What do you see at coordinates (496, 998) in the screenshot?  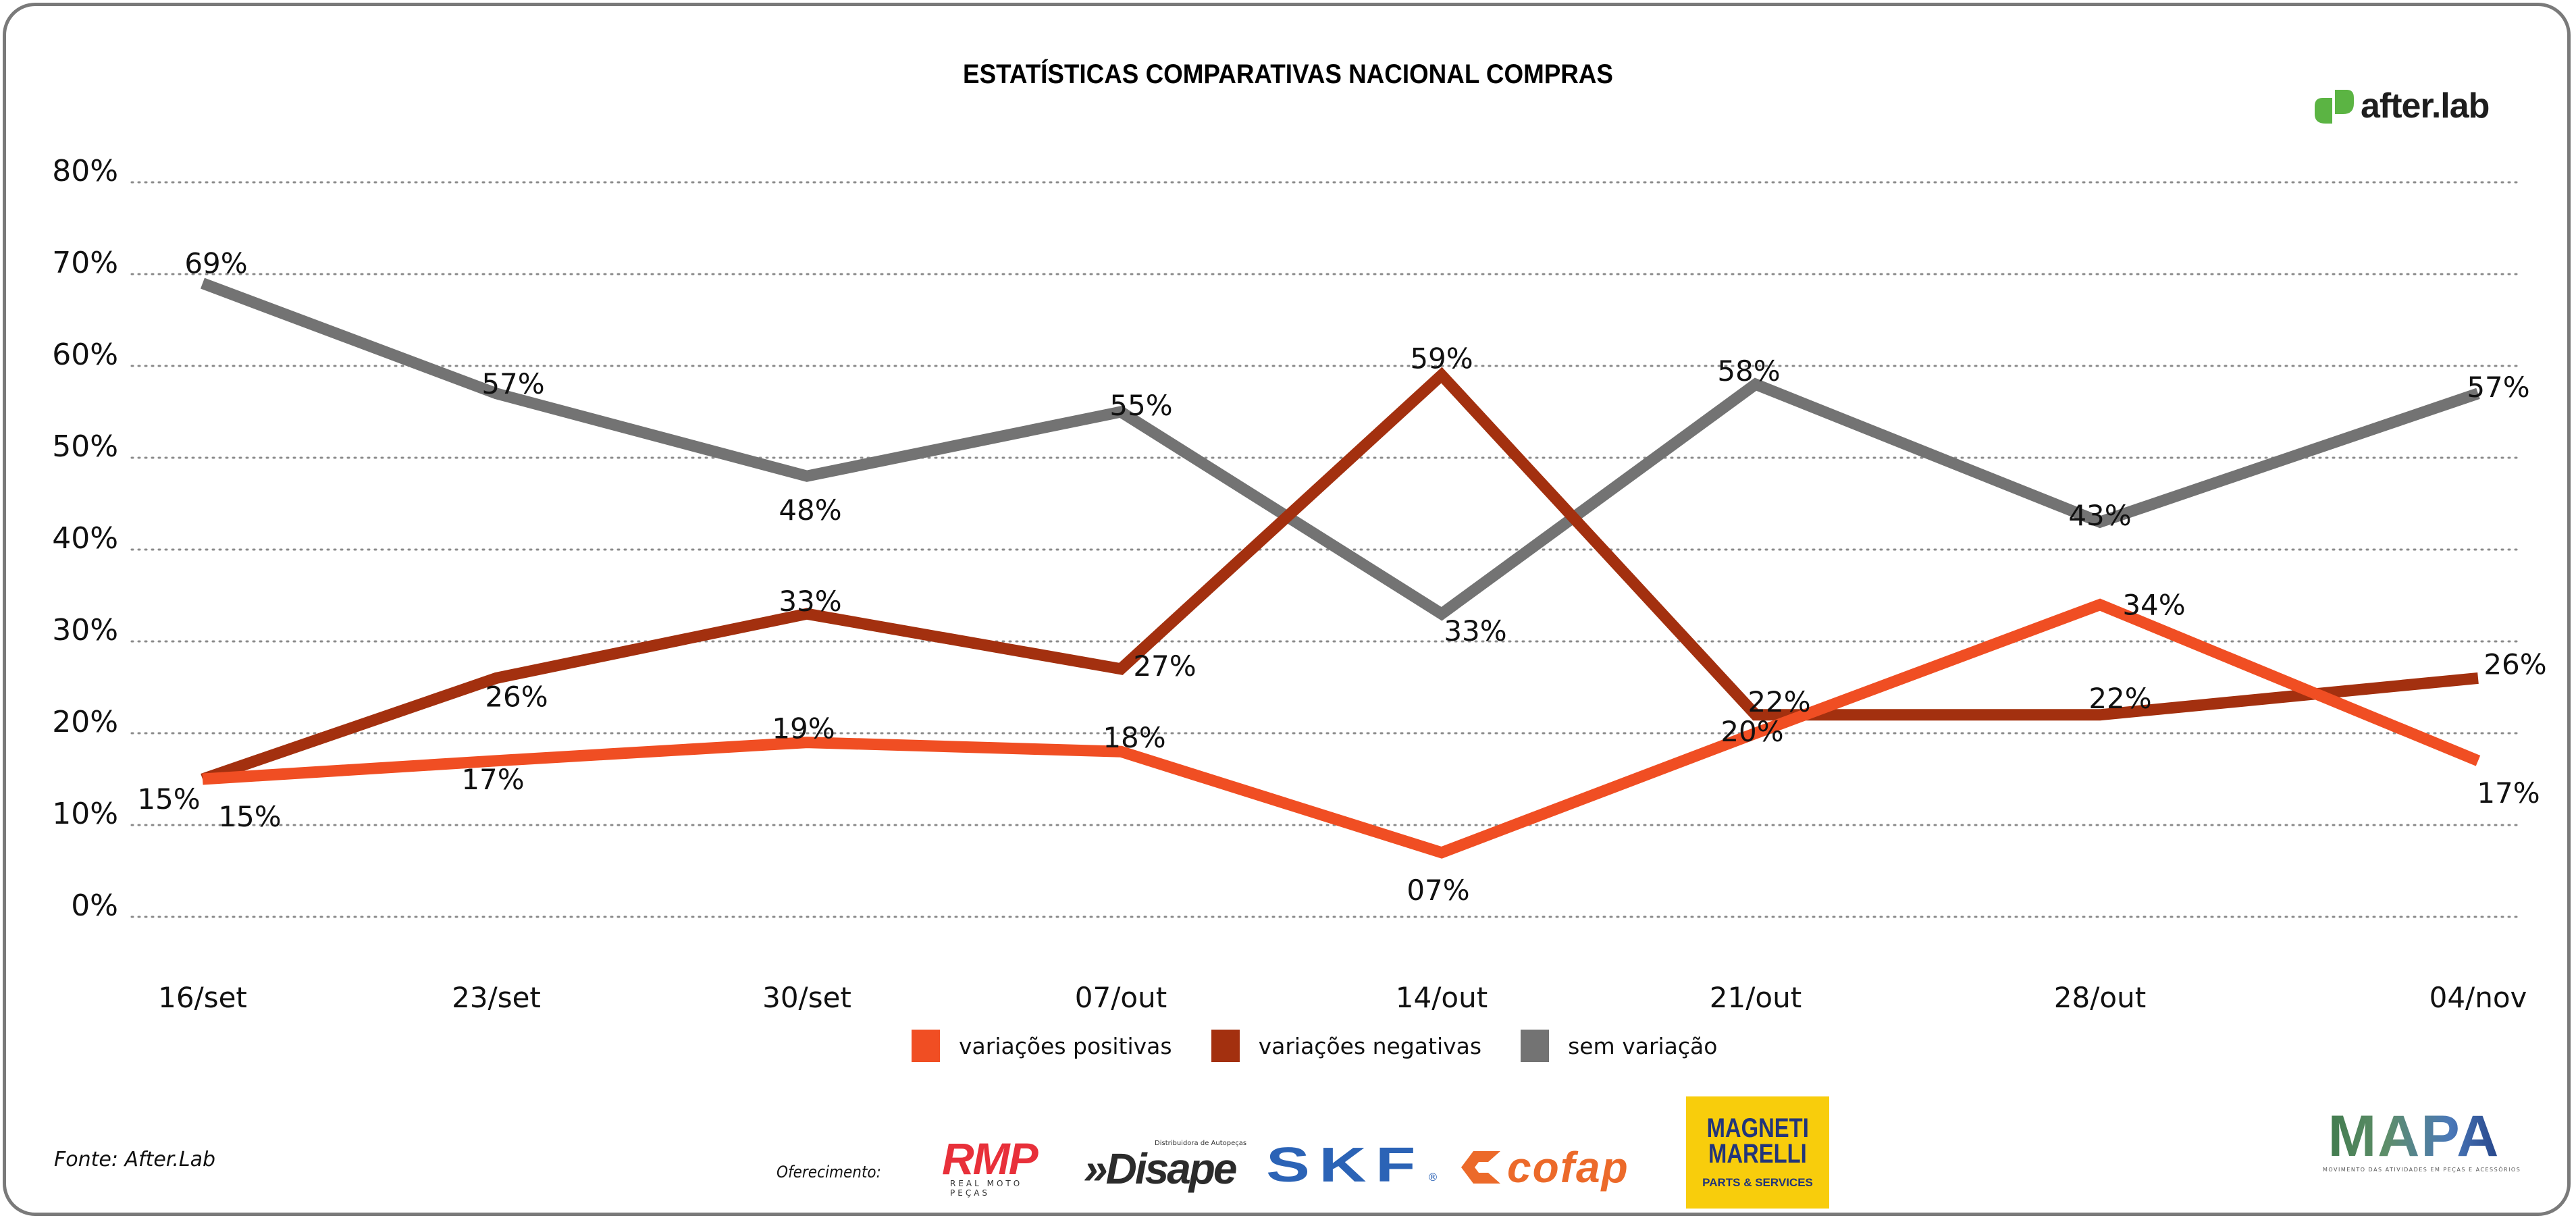 I see `x-tick-label: 23/set` at bounding box center [496, 998].